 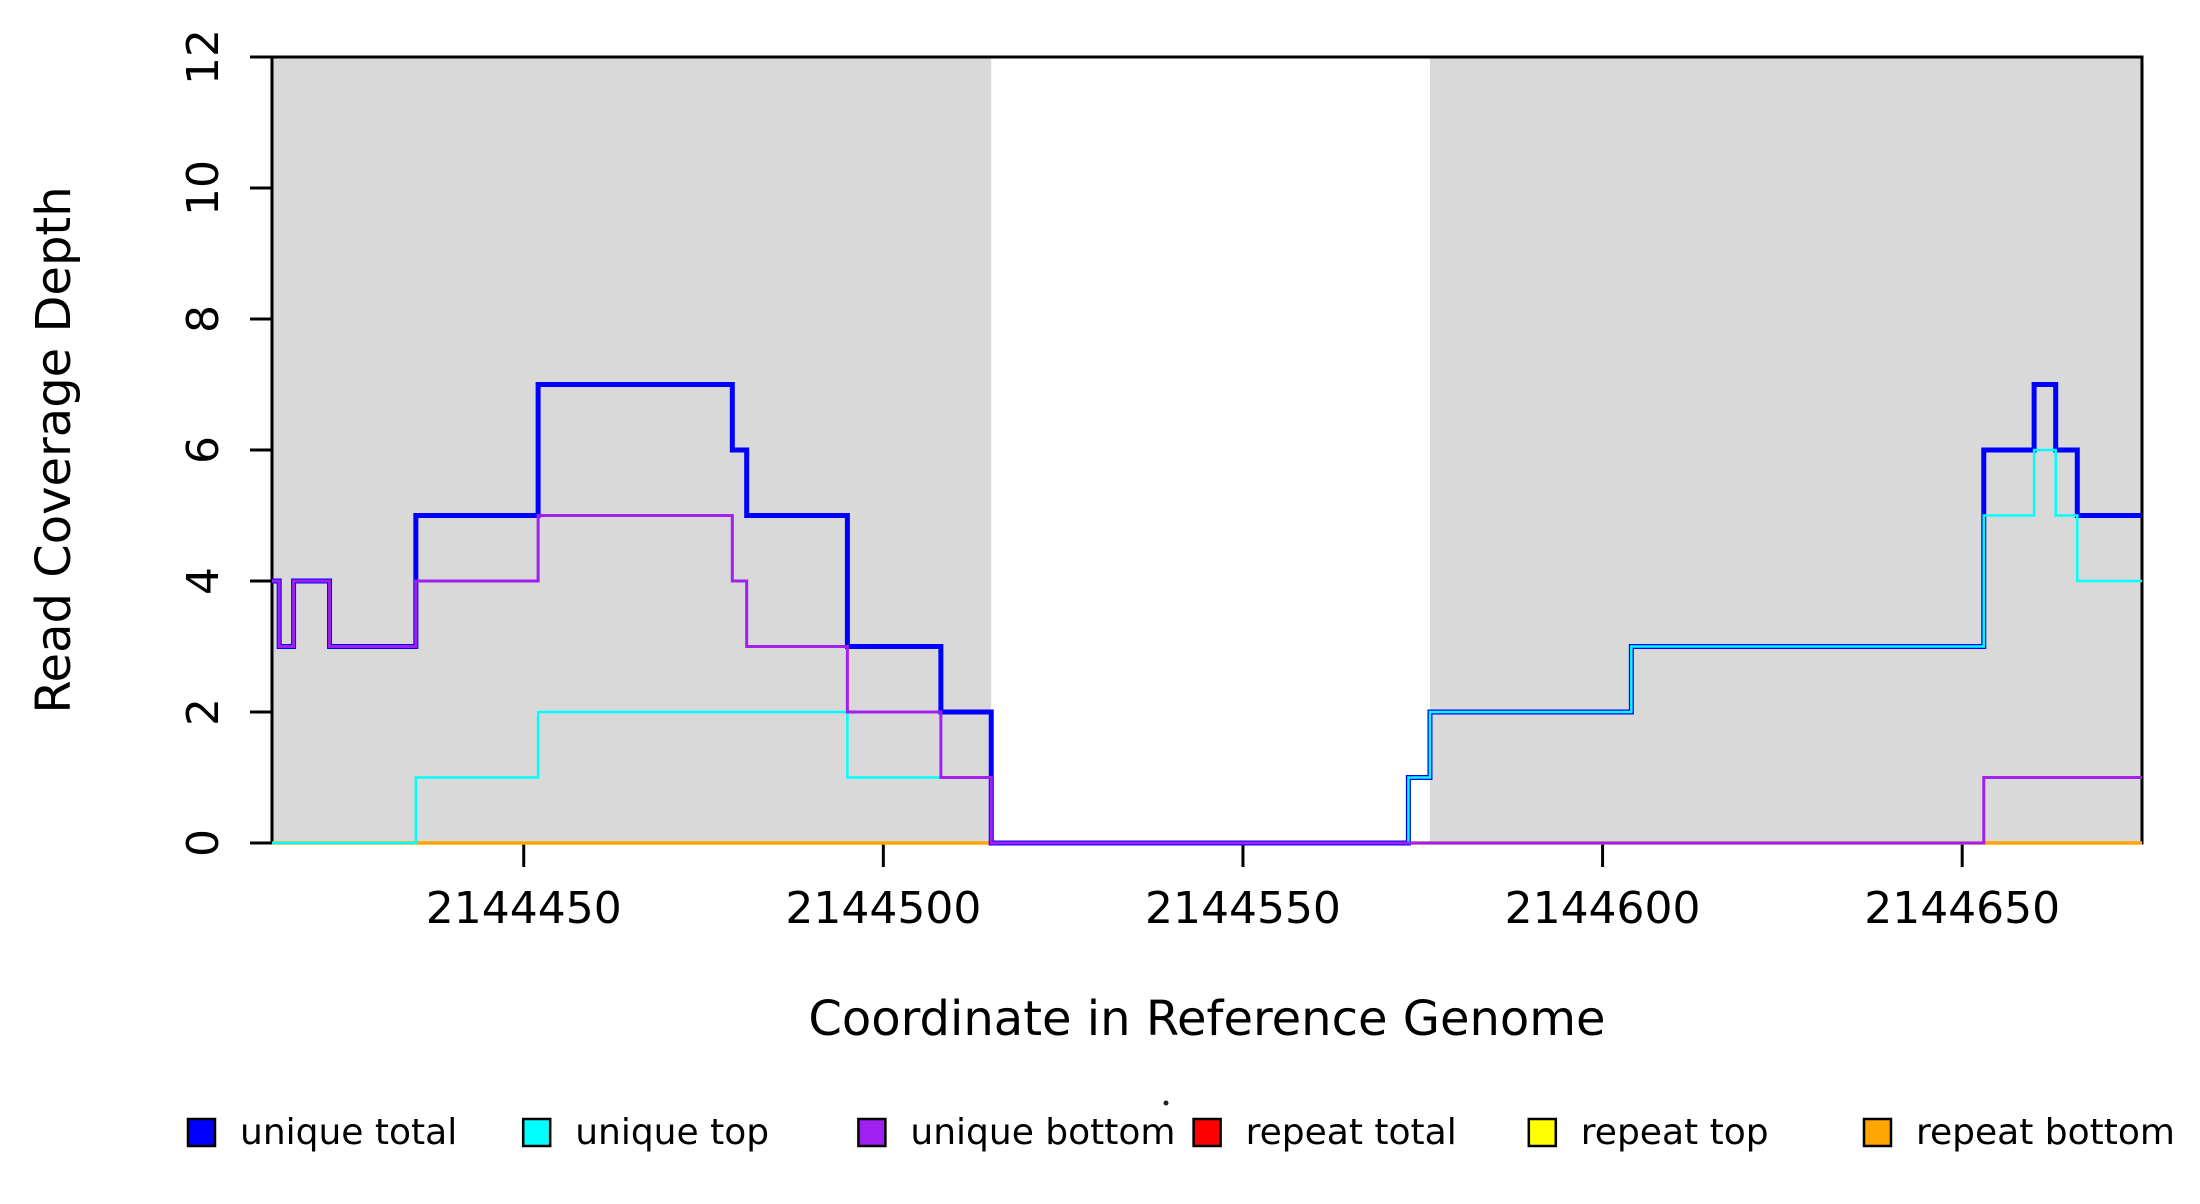 I want to click on legend-item-repeat-total: repeat total, so click(x=1324, y=1132).